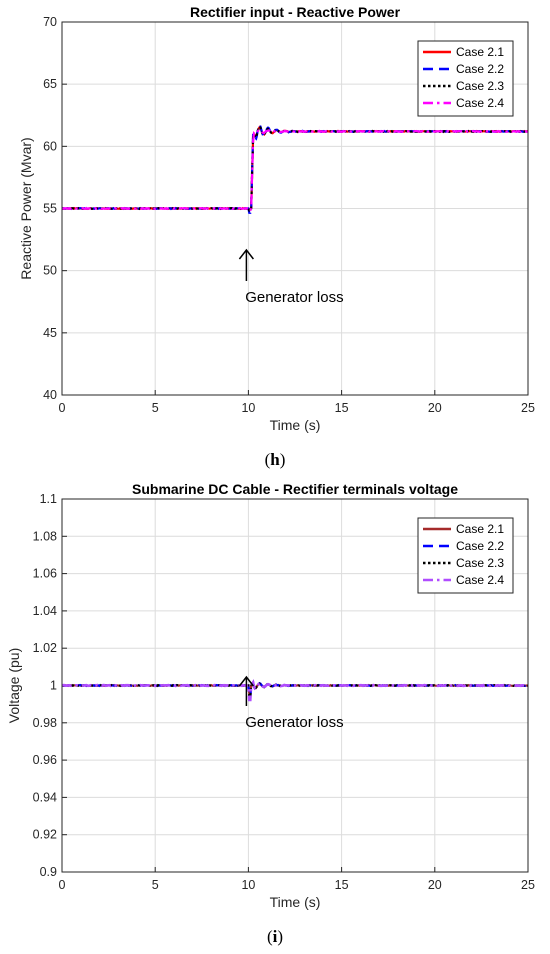 The height and width of the screenshot is (954, 550). Describe the element at coordinates (50, 22) in the screenshot. I see `y-tick-label: 70` at that location.